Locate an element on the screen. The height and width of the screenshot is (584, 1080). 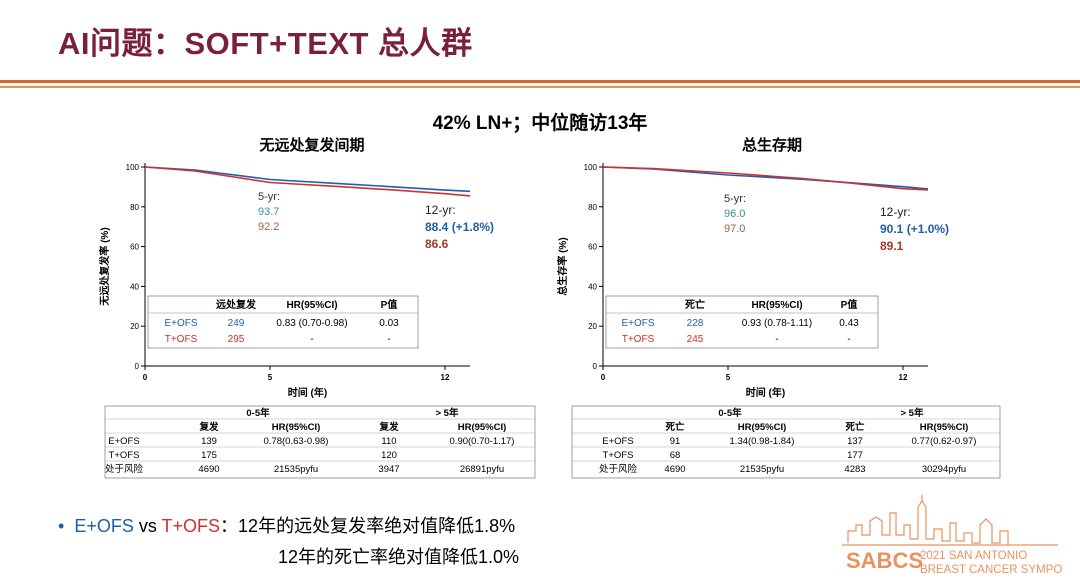
chart1-y-tick-label-40: 40 is located at coordinates (134, 286).